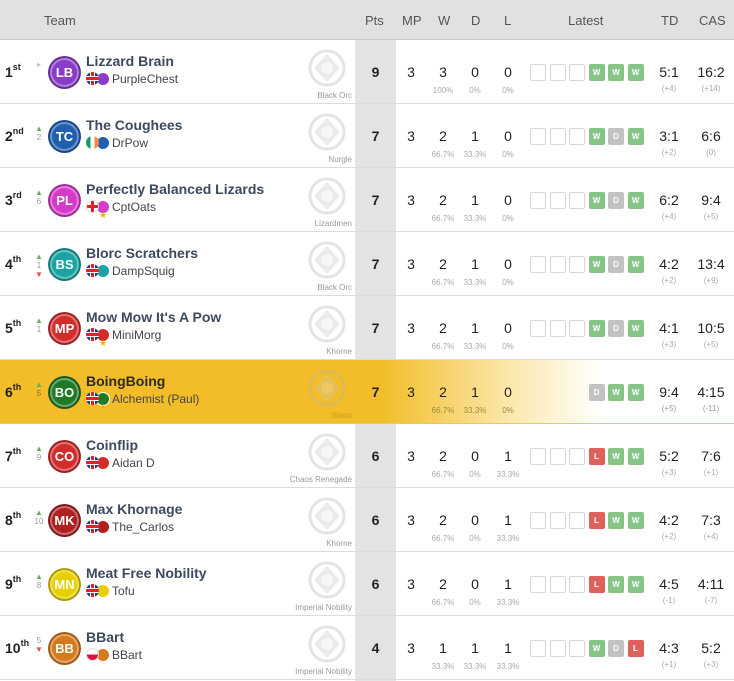 The height and width of the screenshot is (681, 734). What do you see at coordinates (711, 344) in the screenshot?
I see `casualty-diff: (+5)` at bounding box center [711, 344].